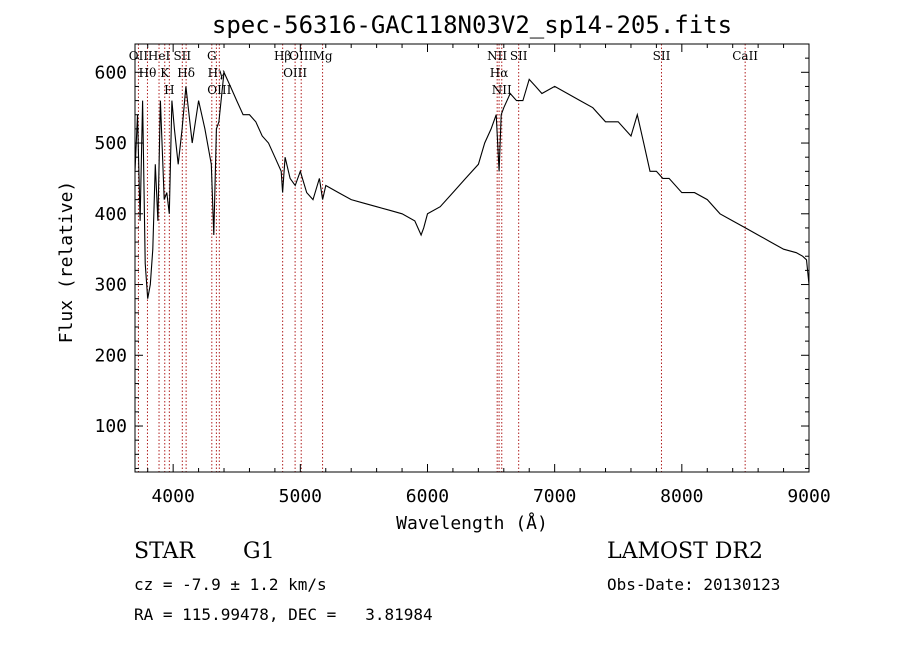  What do you see at coordinates (110, 355) in the screenshot?
I see `y-tick-label: 200` at bounding box center [110, 355].